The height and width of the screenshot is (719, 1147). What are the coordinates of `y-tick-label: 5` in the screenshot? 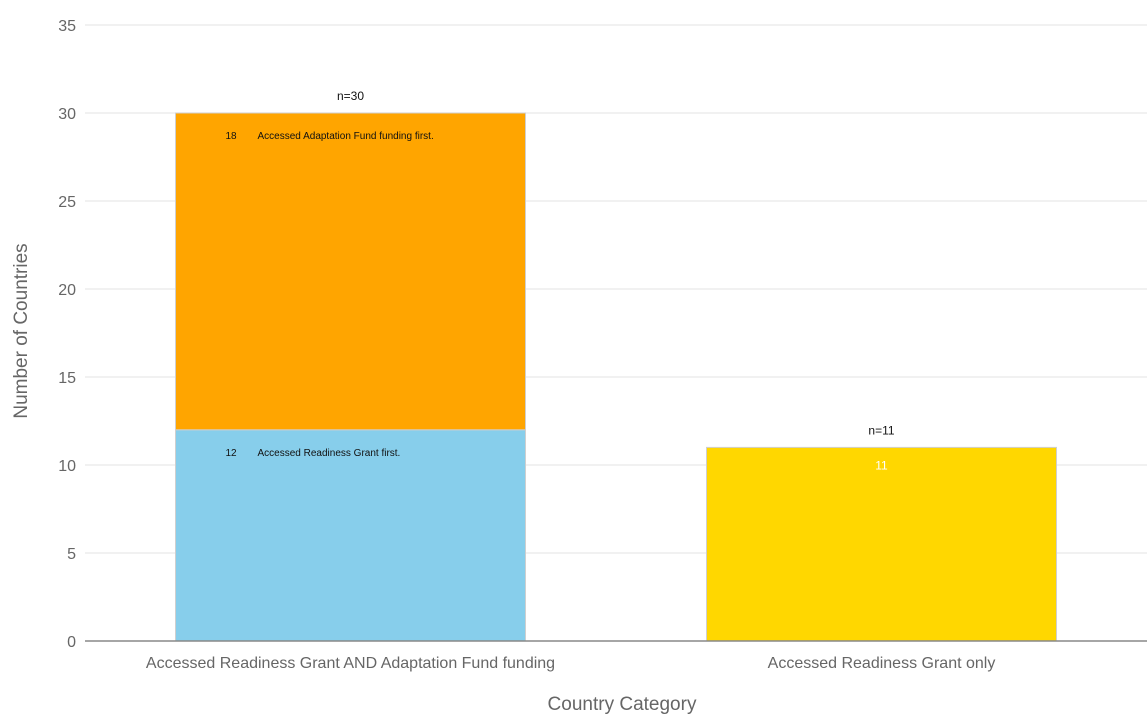 It's located at (71, 554).